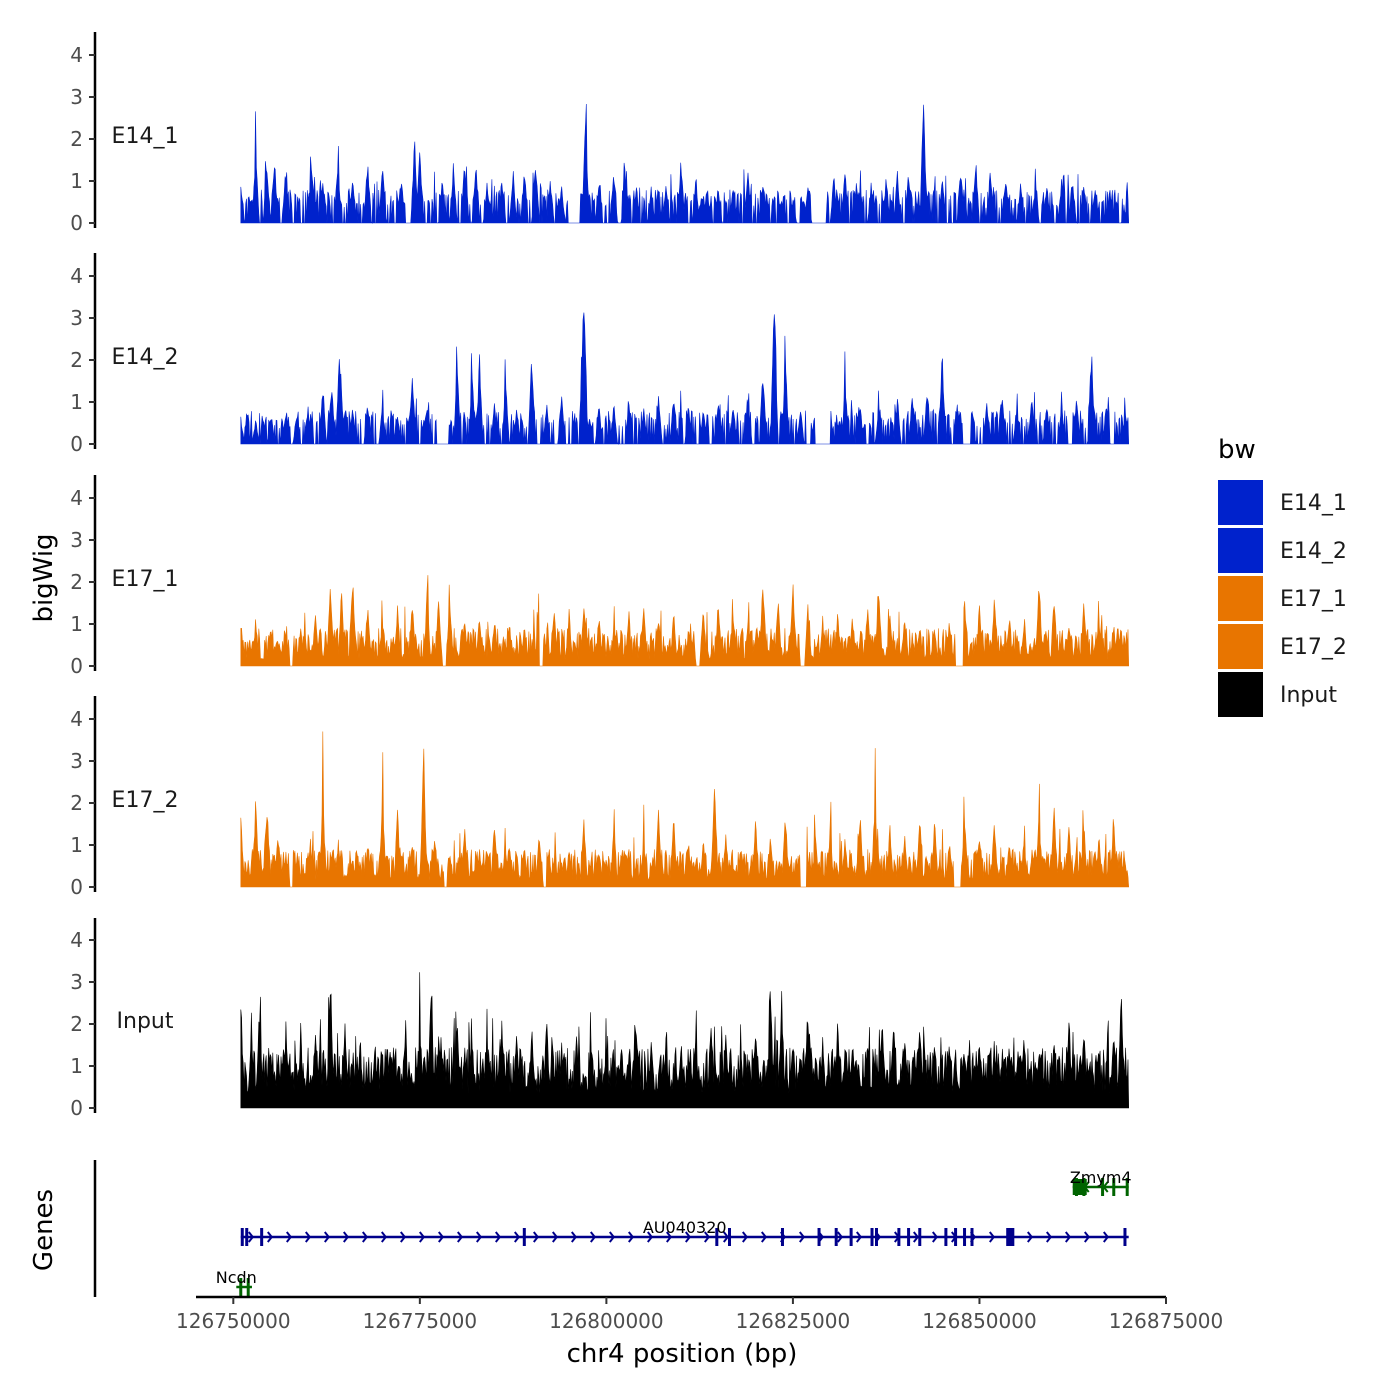  Describe the element at coordinates (145, 357) in the screenshot. I see `track-label: E14_2` at that location.